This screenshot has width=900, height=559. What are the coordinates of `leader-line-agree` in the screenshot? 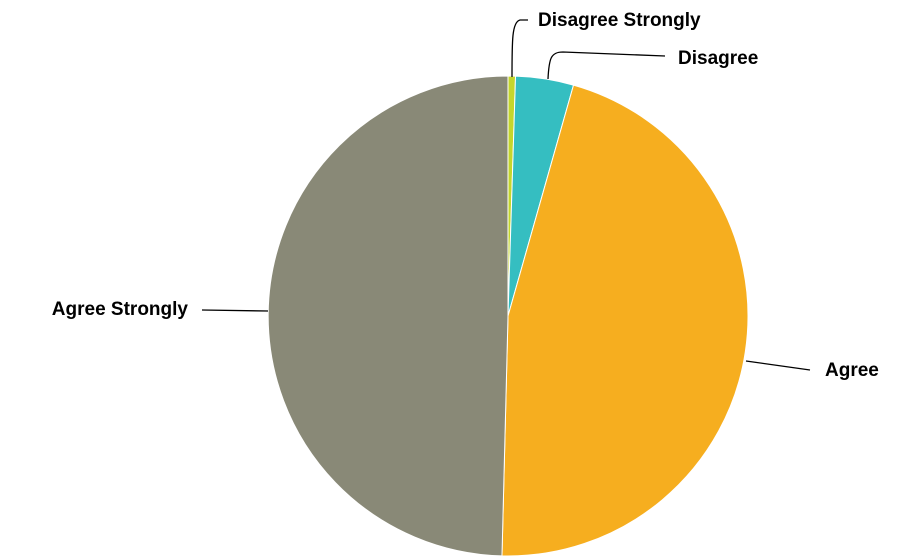 It's located at (778, 365).